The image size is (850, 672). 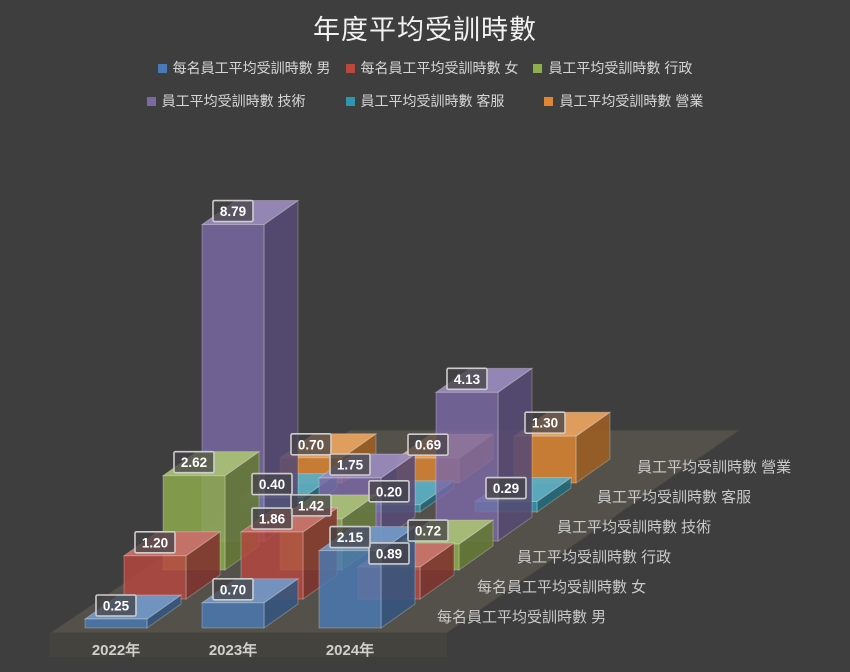 I want to click on legend-item-series-0: 每名員工平均受訓時數 男, so click(x=244, y=68).